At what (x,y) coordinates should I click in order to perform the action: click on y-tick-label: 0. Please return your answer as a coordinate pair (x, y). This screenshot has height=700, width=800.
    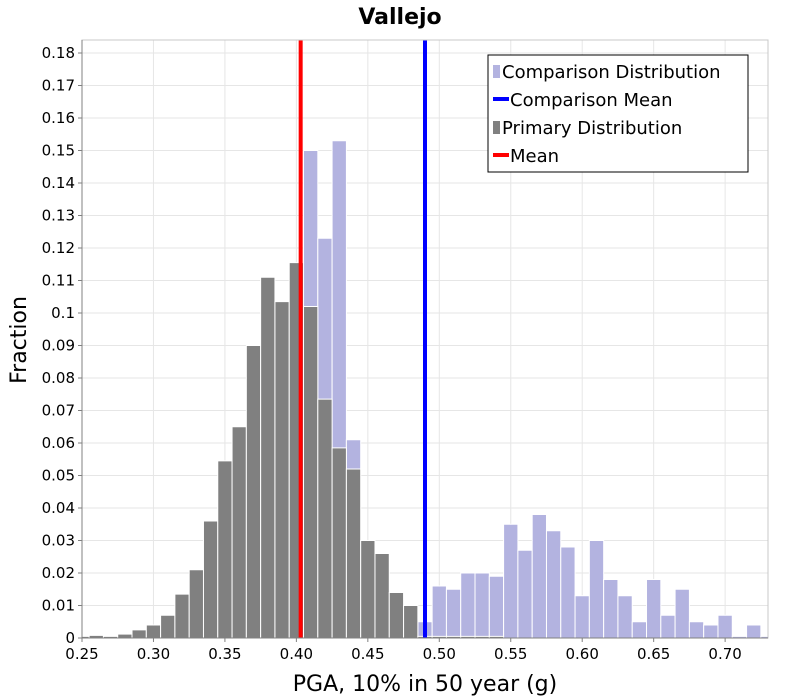
    Looking at the image, I should click on (70, 638).